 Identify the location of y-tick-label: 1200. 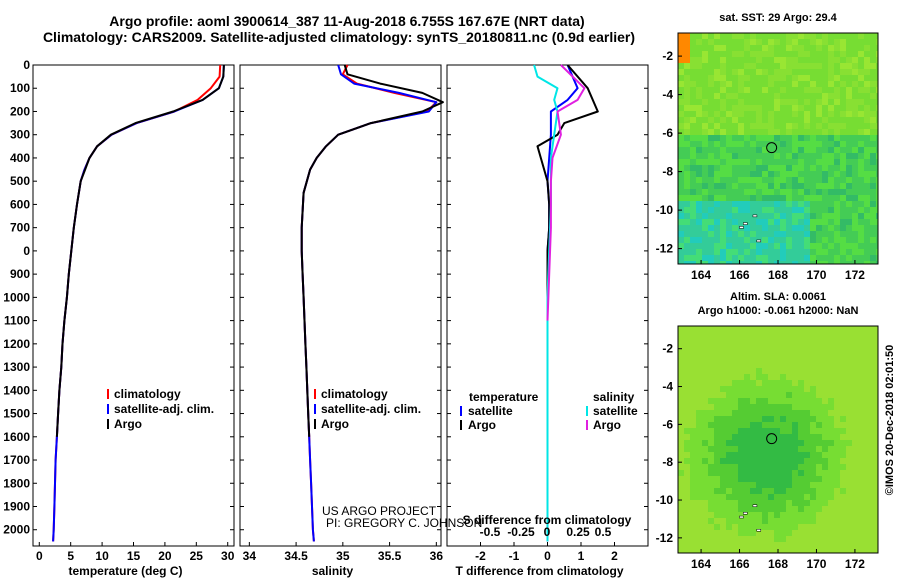
(16, 344).